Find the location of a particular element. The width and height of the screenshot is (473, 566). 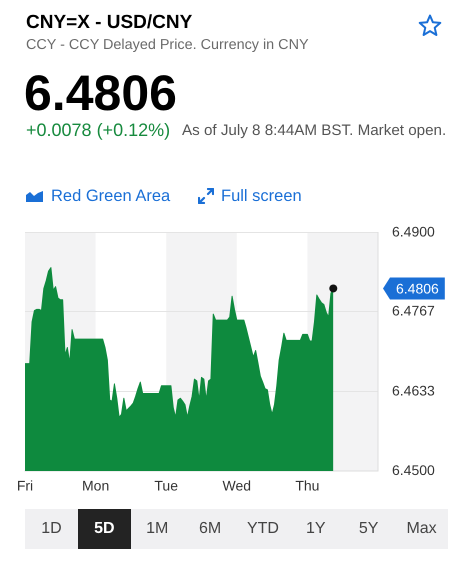

x-tick-label: Thu is located at coordinates (307, 485).